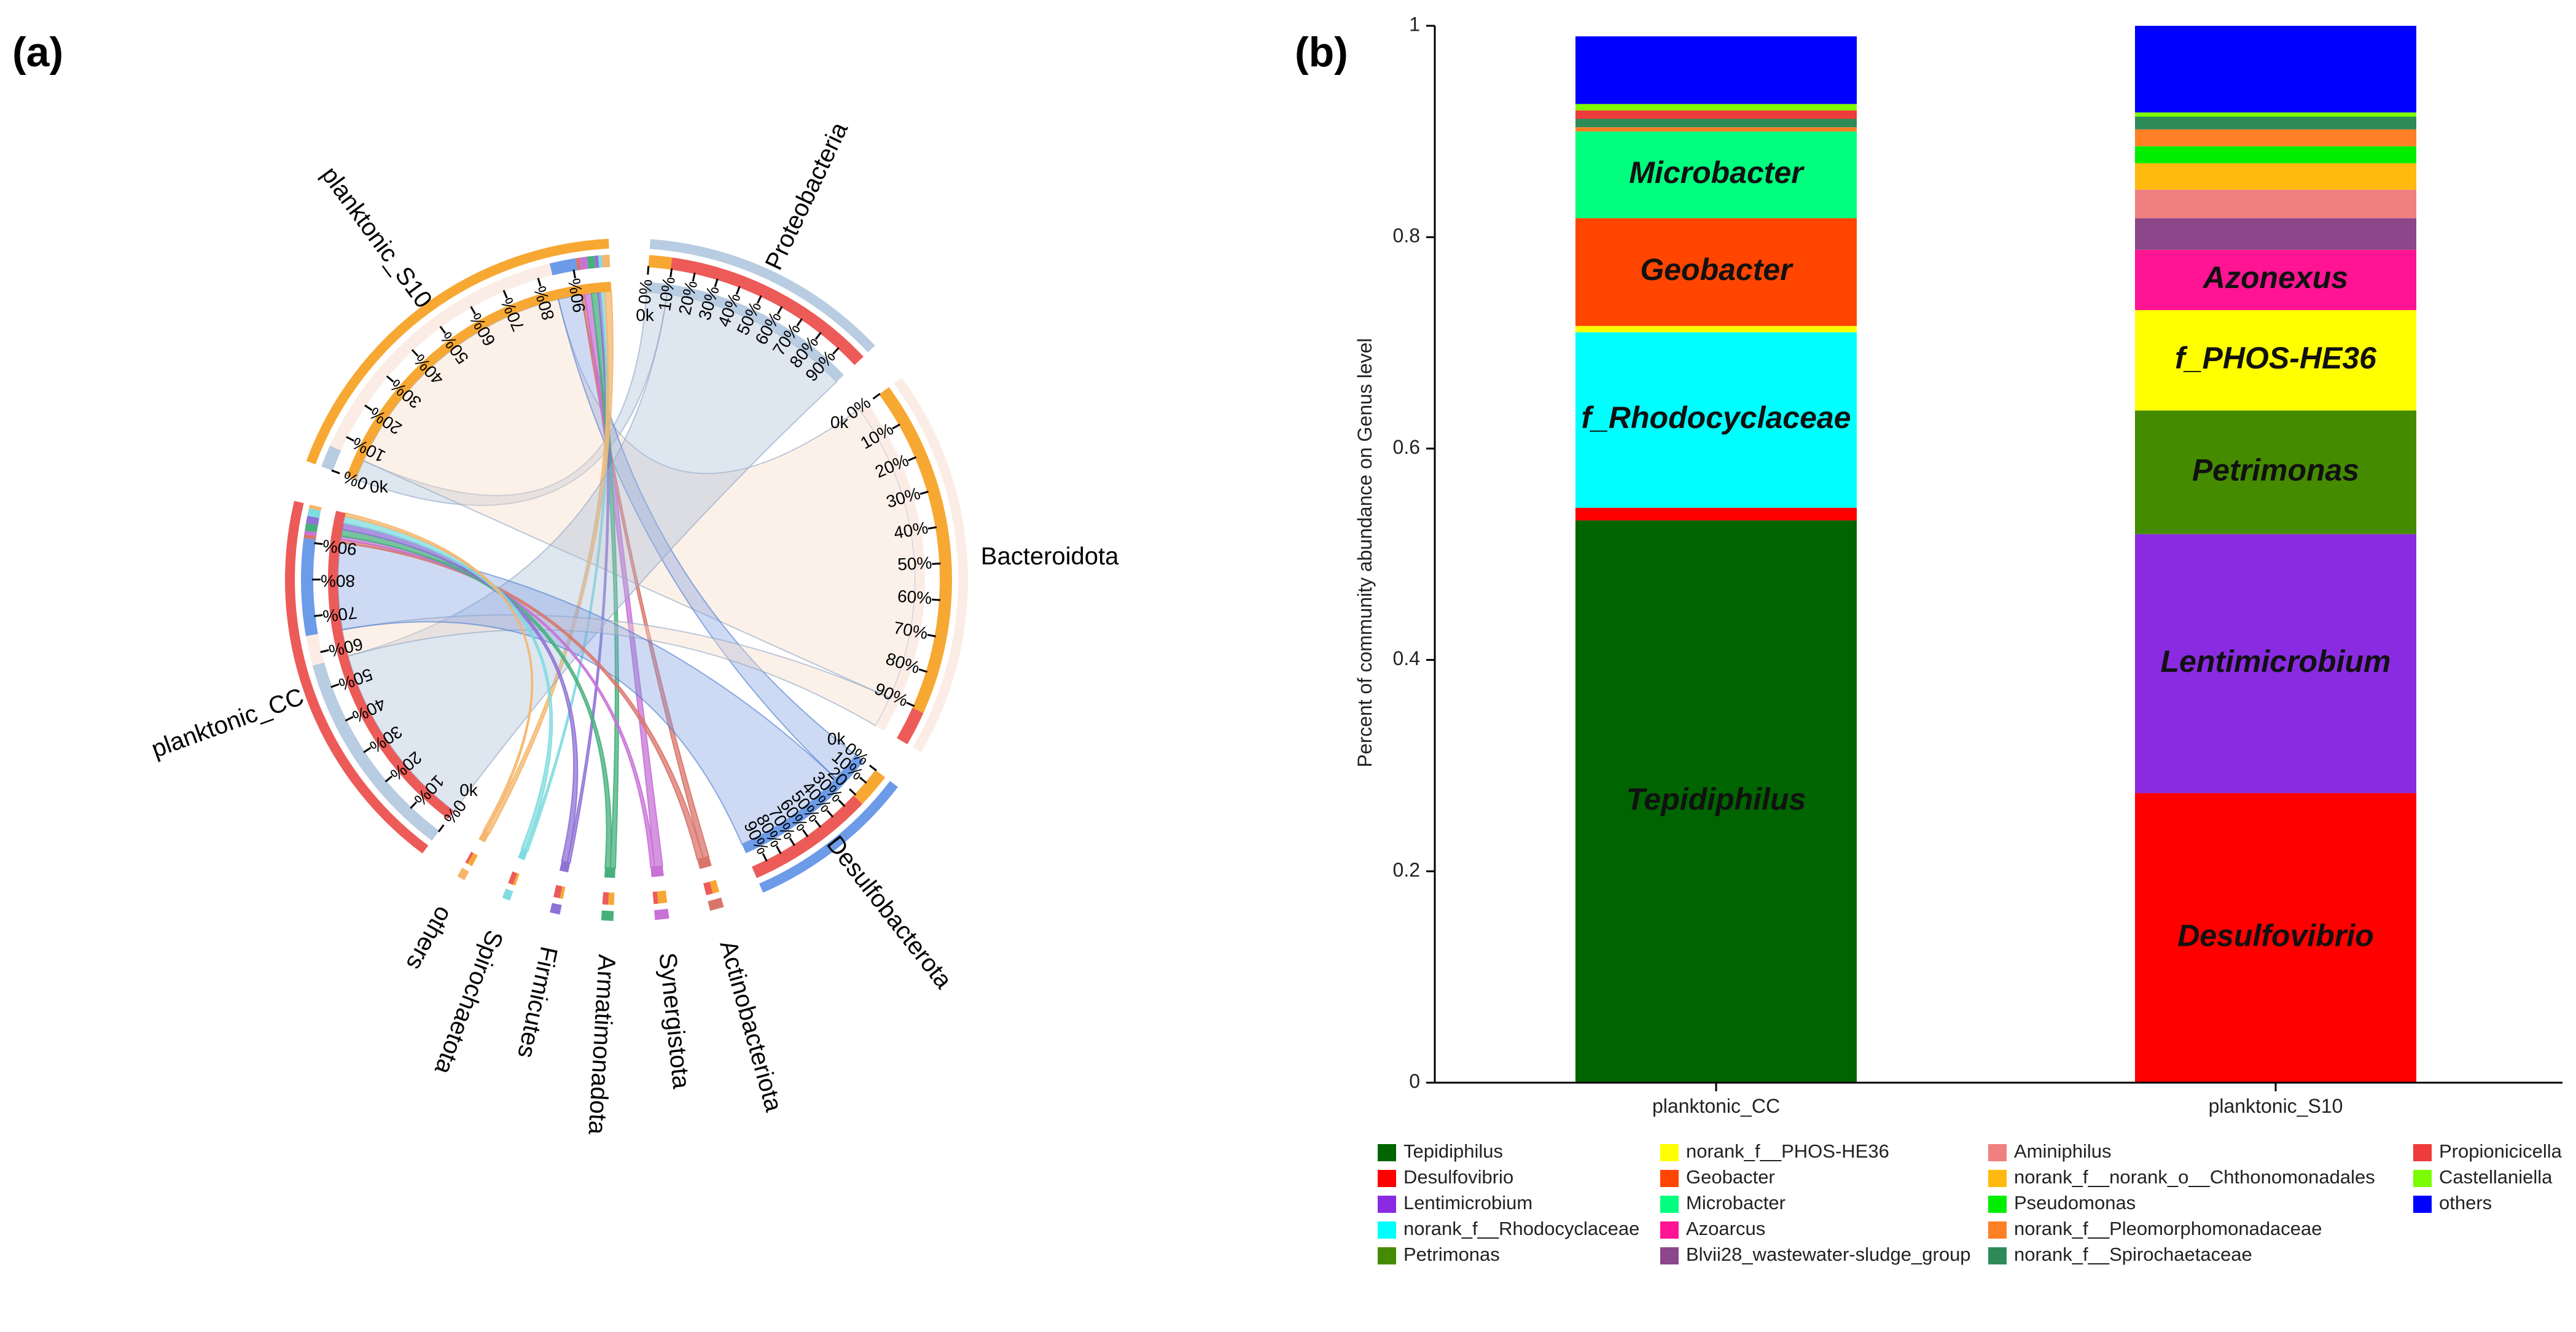  I want to click on breakdown-arc-planktonic_cc-actinobacteriota, so click(309, 537).